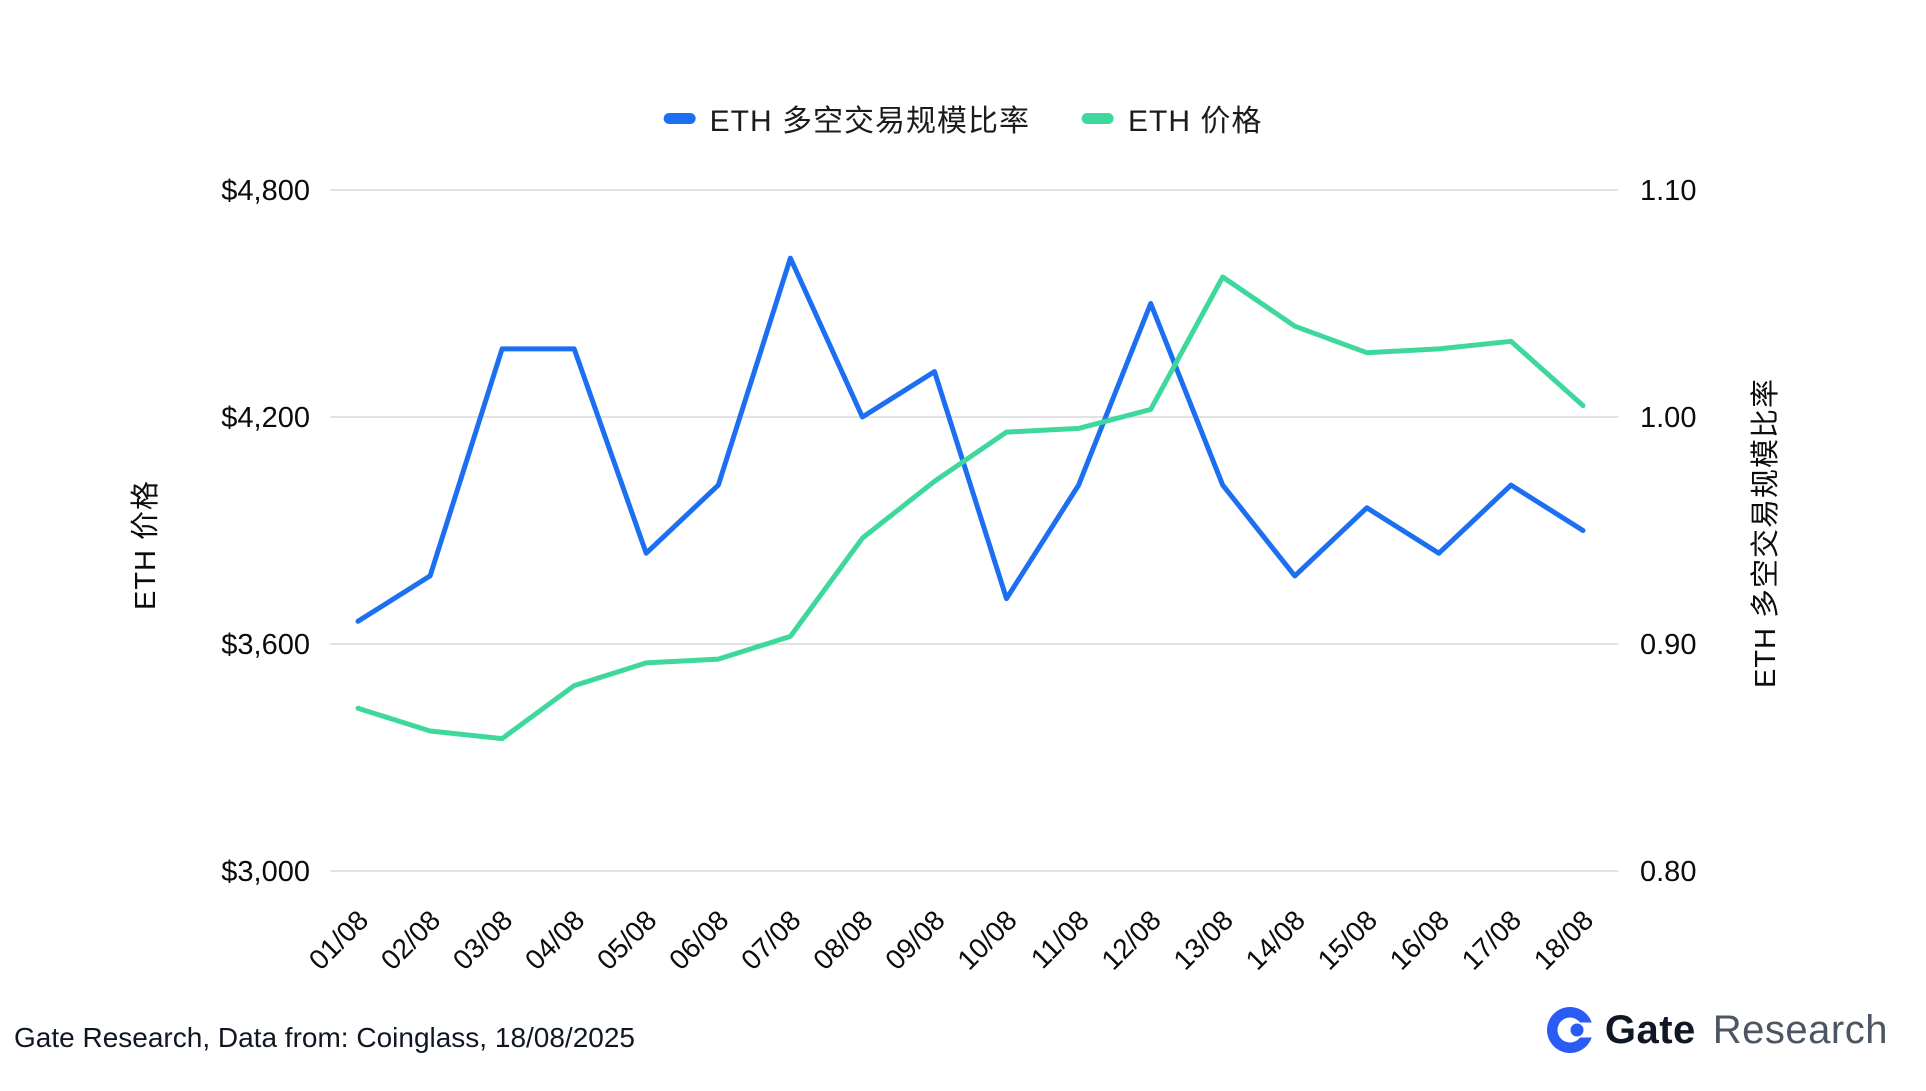  What do you see at coordinates (410, 939) in the screenshot?
I see `x-axis-tick-label: 02/08` at bounding box center [410, 939].